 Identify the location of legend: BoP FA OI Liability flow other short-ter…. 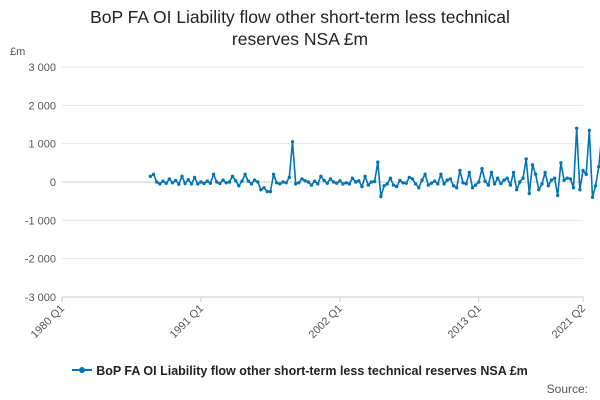
(300, 371).